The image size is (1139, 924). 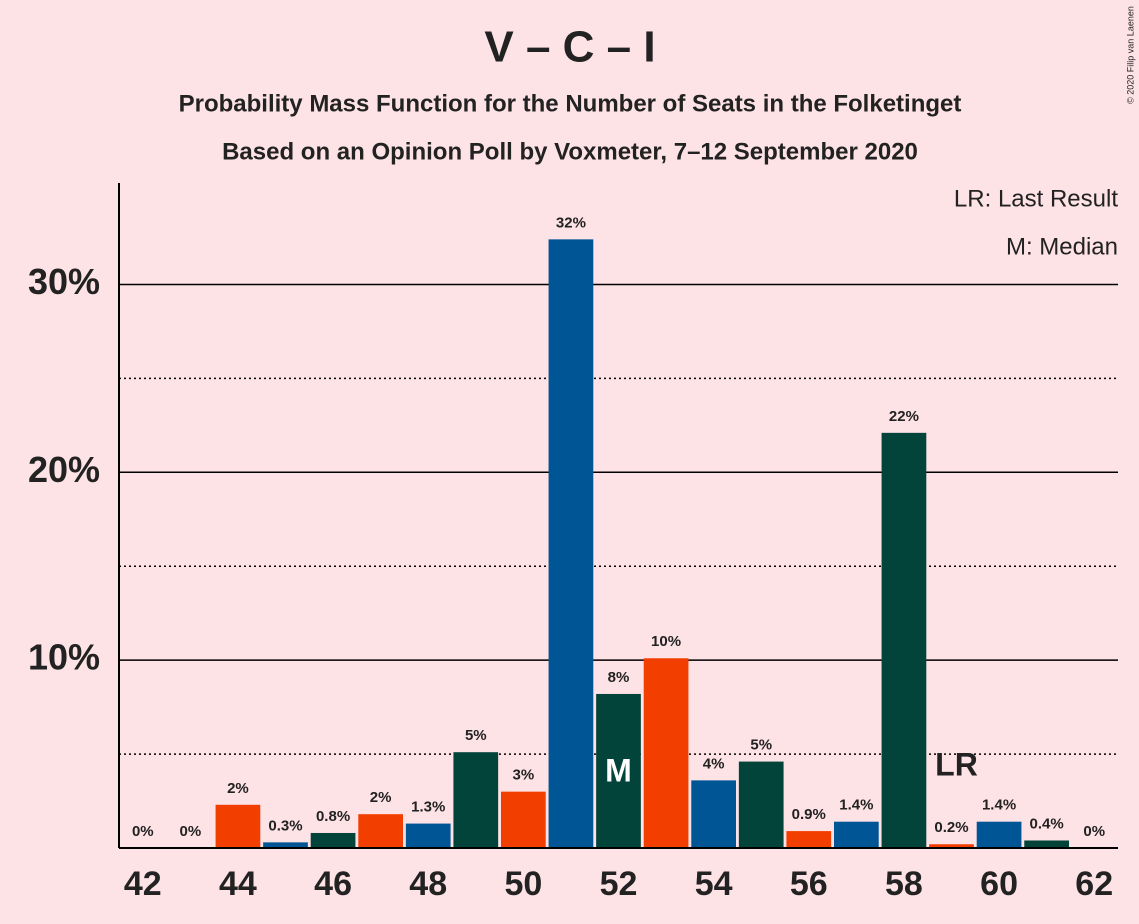 I want to click on value-label: 0.3%, so click(x=285, y=825).